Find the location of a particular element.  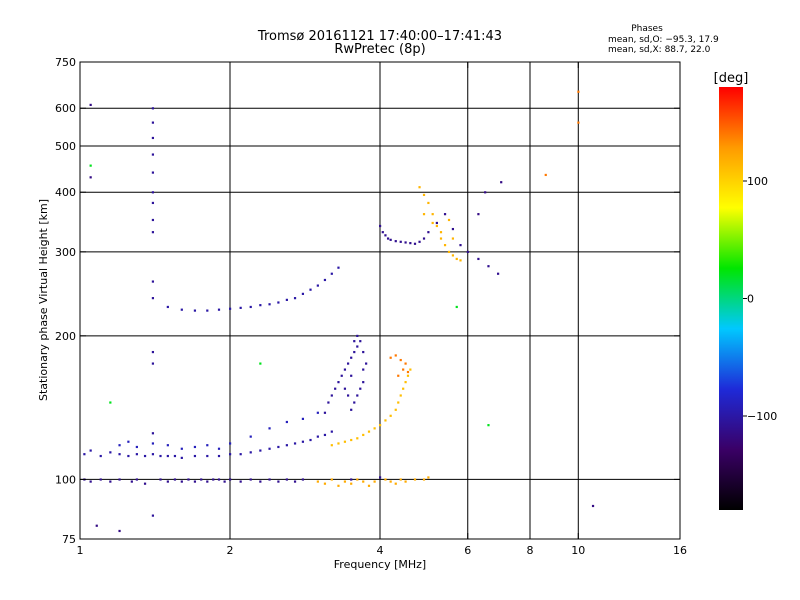

colorbar-tick-label: 0 is located at coordinates (750, 299).